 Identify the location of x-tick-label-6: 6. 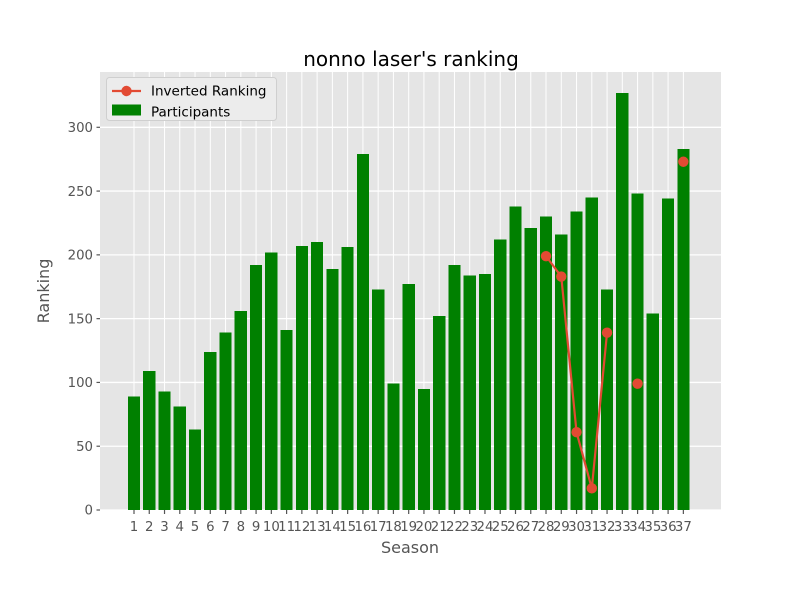
(210, 527).